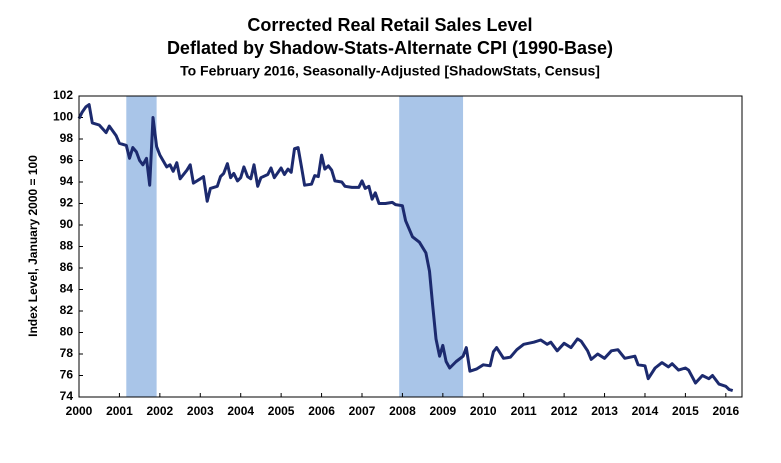 This screenshot has width=781, height=463. What do you see at coordinates (67, 375) in the screenshot?
I see `y-tick-label: 76` at bounding box center [67, 375].